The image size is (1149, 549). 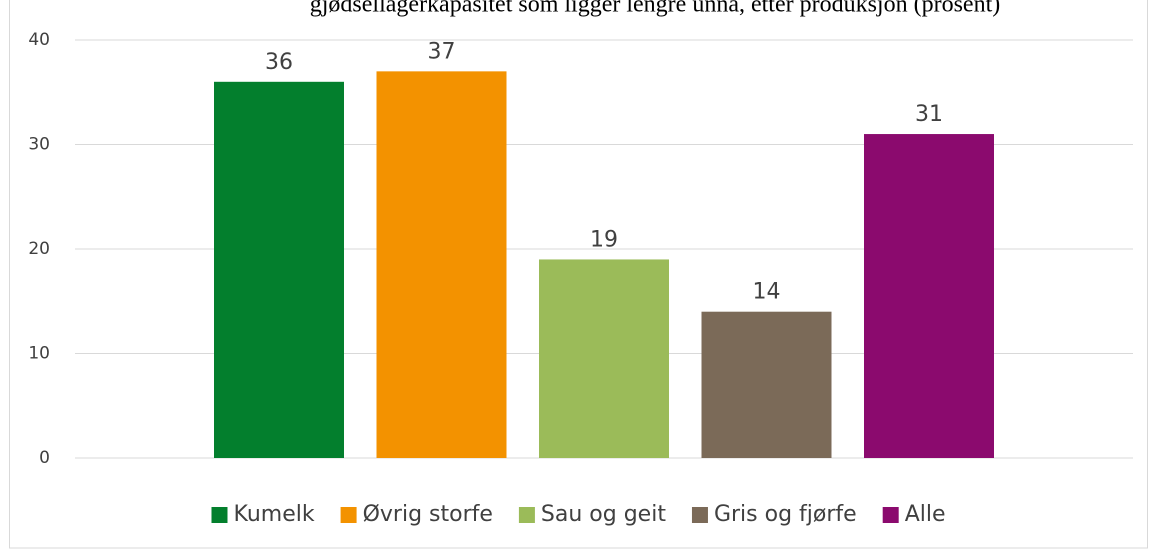 I want to click on legend-item: Øvrig storfe, so click(x=416, y=514).